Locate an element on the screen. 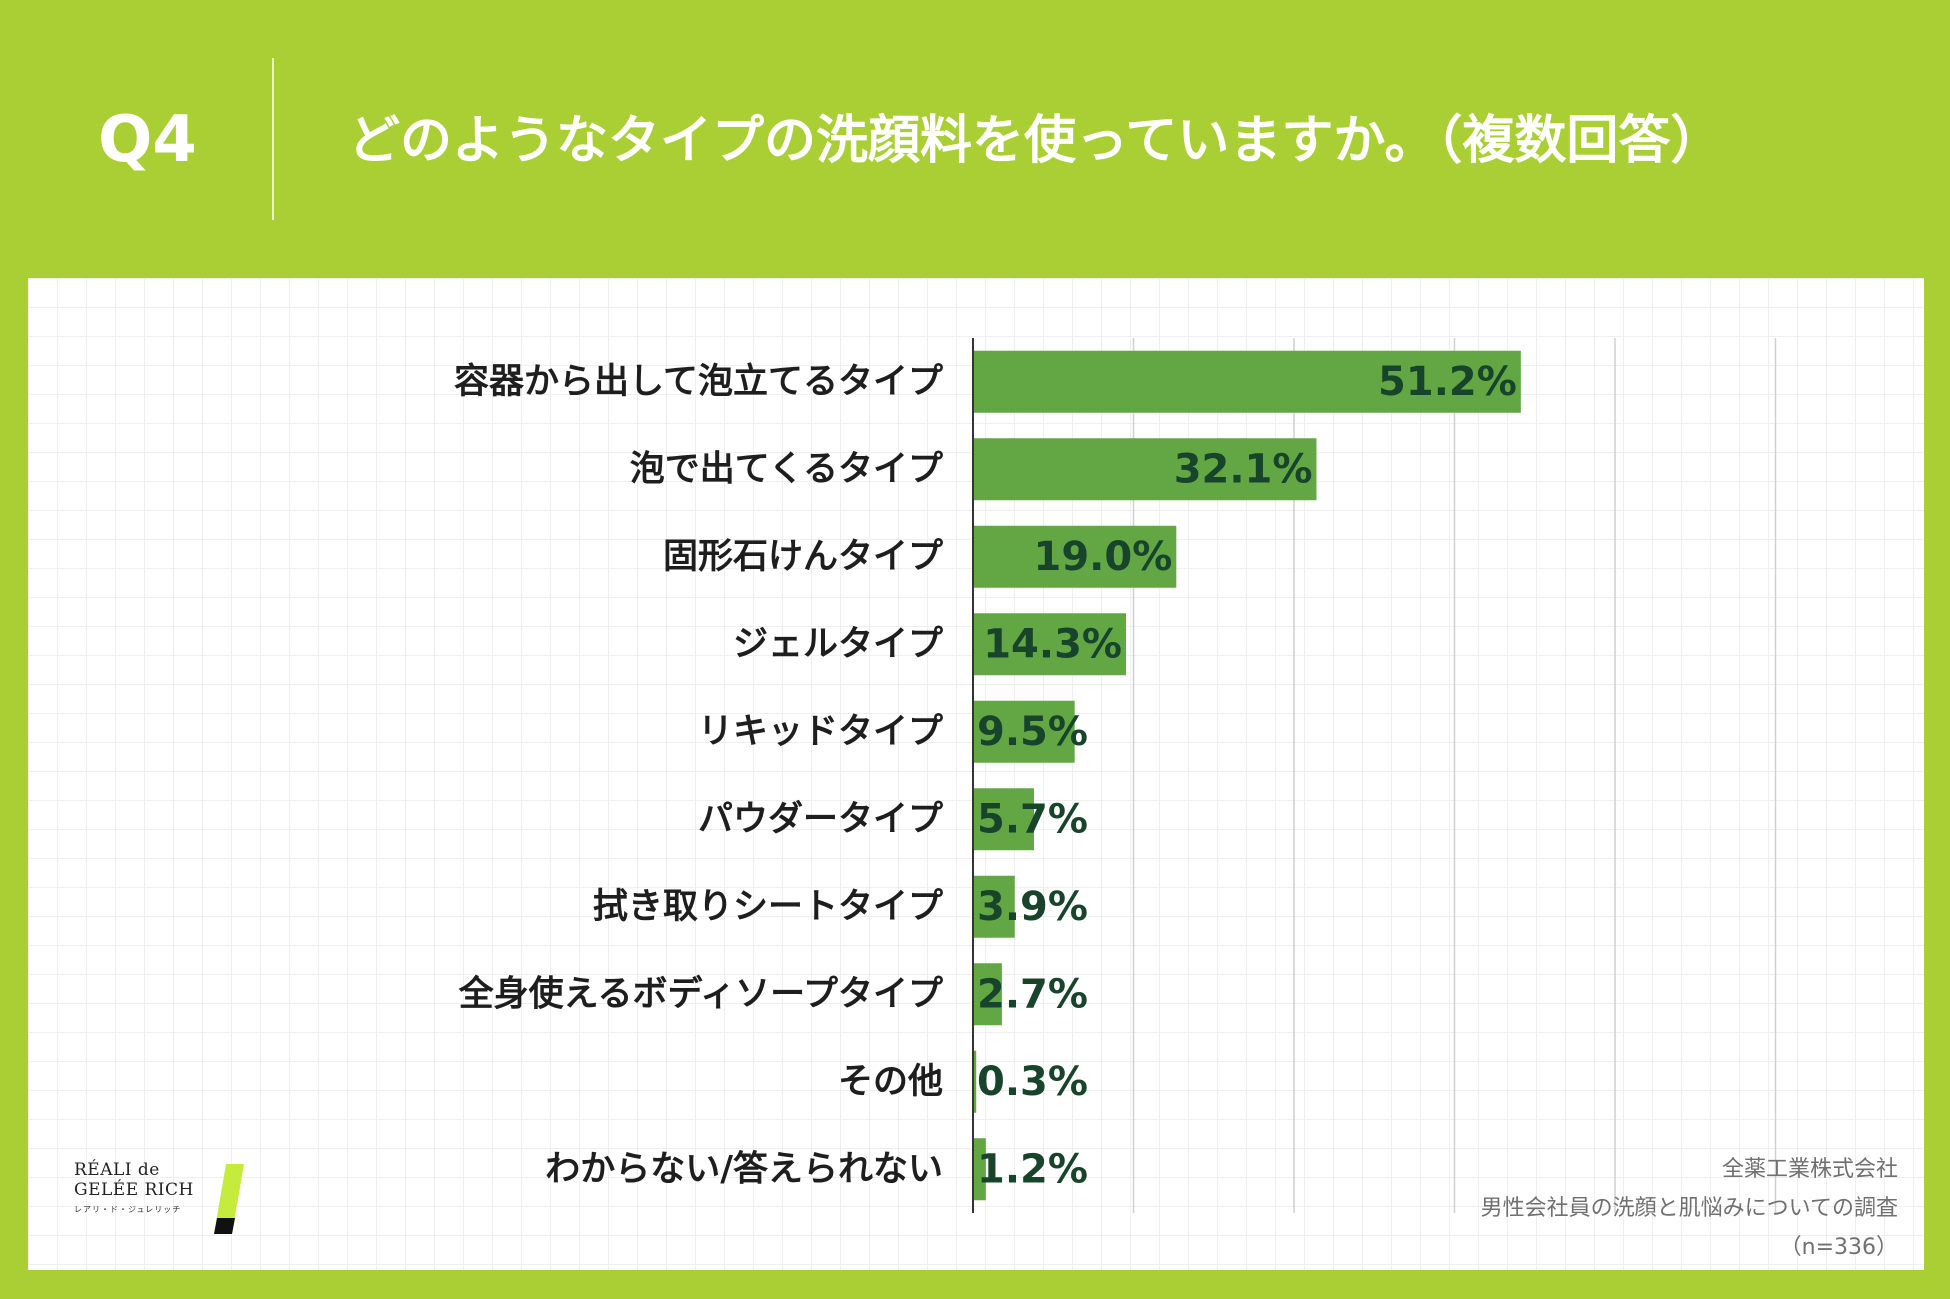  value-label: 2.7% is located at coordinates (1032, 994).